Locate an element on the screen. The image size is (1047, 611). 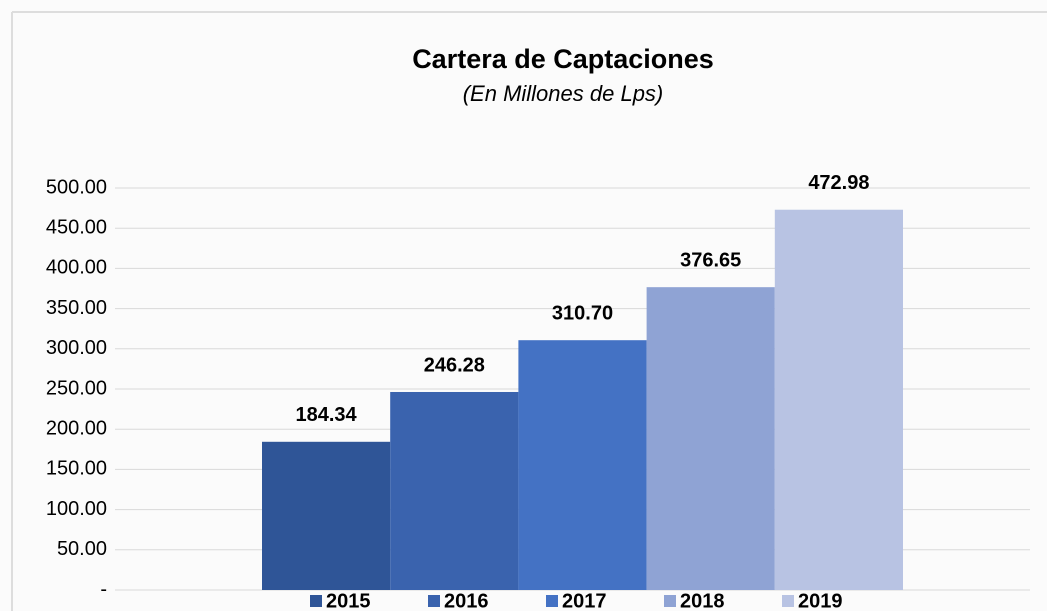
value-label: 472.98 is located at coordinates (838, 183).